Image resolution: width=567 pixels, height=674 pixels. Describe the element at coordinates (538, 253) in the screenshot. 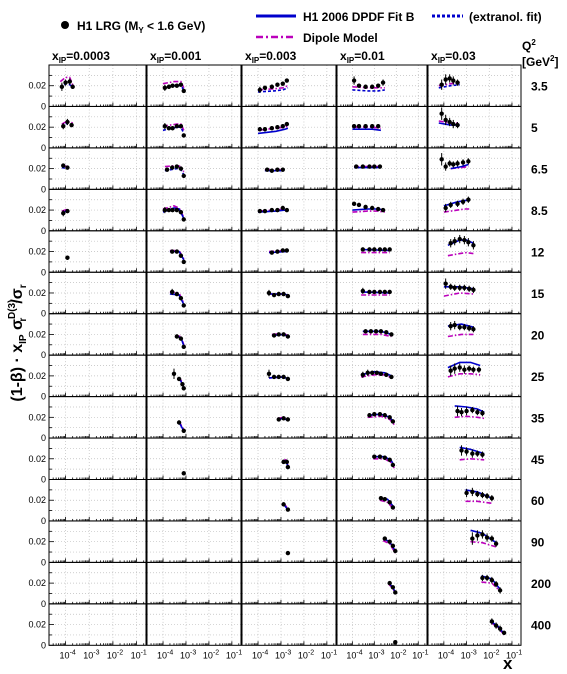

I see `q2-bin-label: 12` at that location.